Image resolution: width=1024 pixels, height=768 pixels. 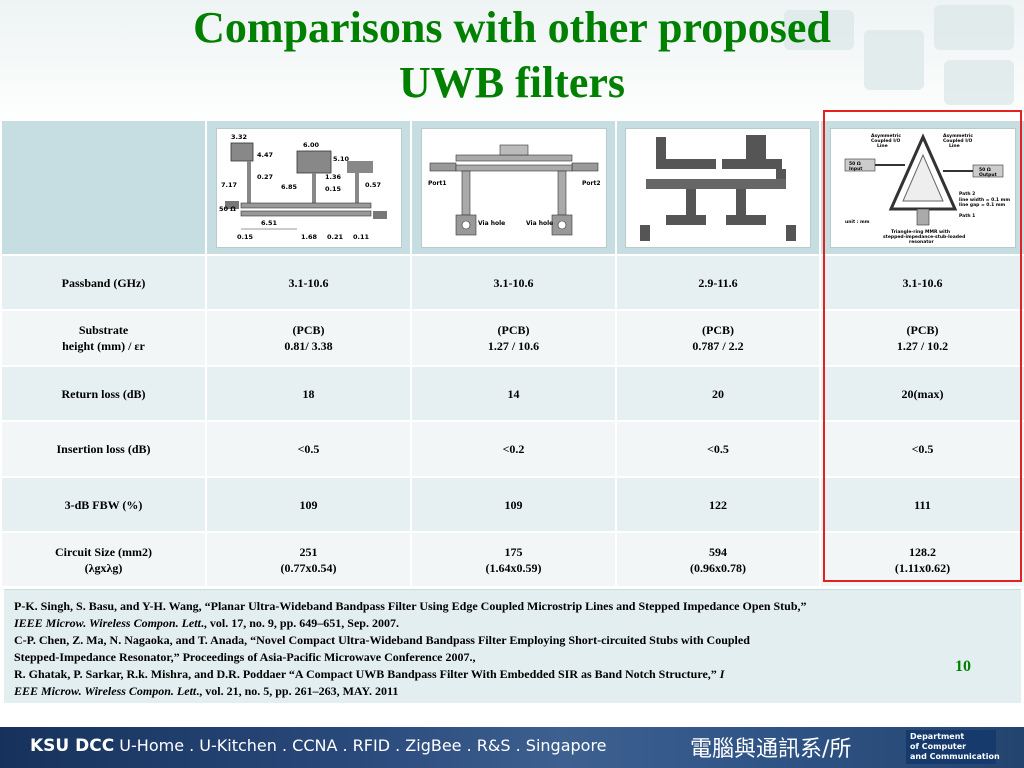 What do you see at coordinates (308, 338) in the screenshot?
I see `table-cell: (PCB) 0.81/ 3.38` at bounding box center [308, 338].